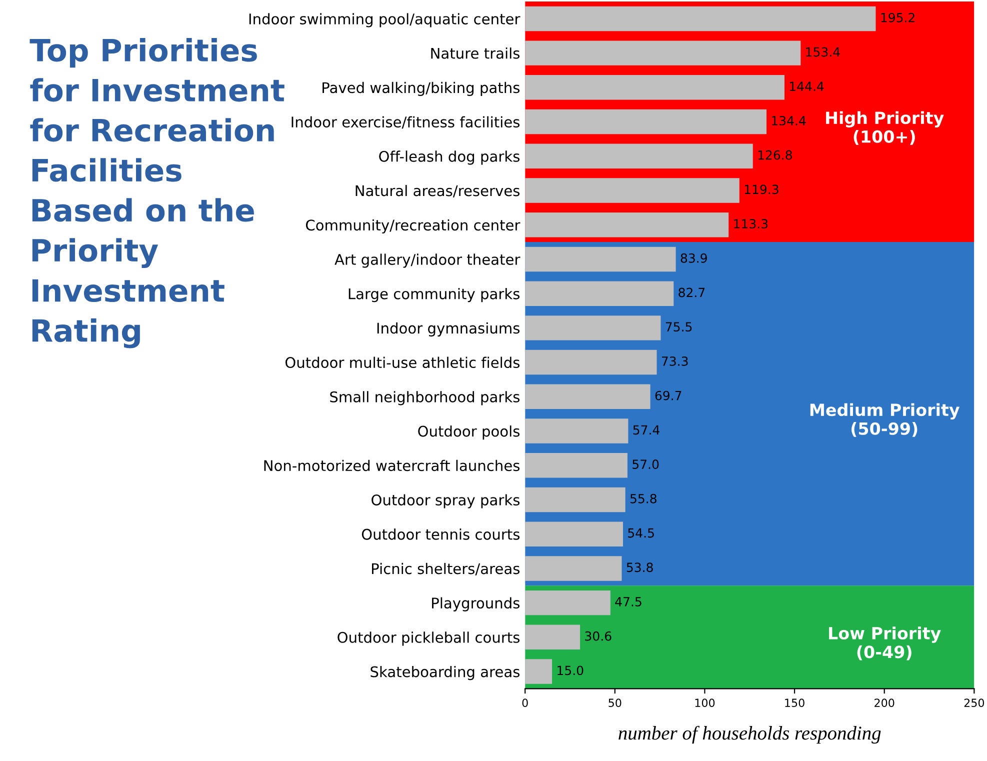 This screenshot has width=987, height=761. What do you see at coordinates (475, 53) in the screenshot?
I see `y-tick-label: Nature trails` at bounding box center [475, 53].